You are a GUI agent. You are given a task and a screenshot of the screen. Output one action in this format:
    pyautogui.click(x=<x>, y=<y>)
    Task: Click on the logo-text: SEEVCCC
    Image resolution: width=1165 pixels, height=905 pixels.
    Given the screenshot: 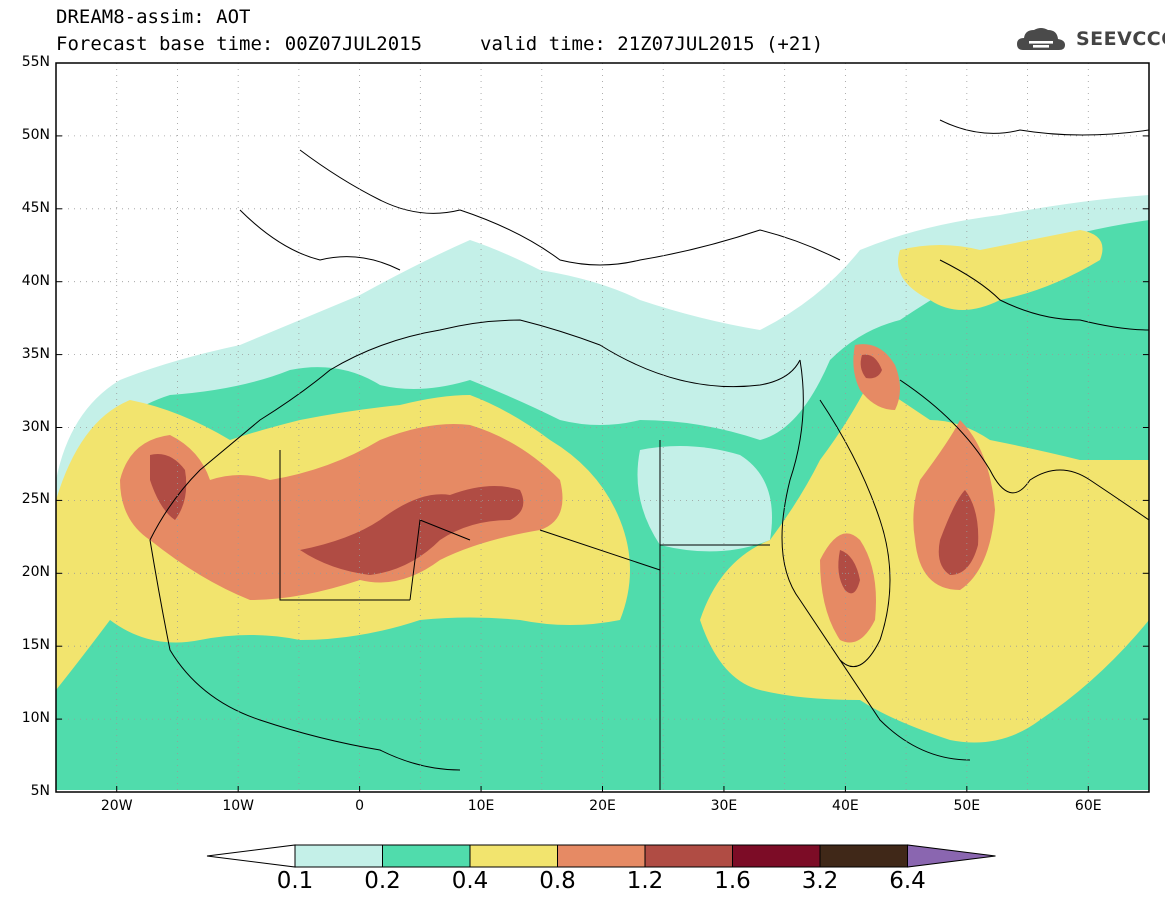 What is the action you would take?
    pyautogui.click(x=1120, y=39)
    